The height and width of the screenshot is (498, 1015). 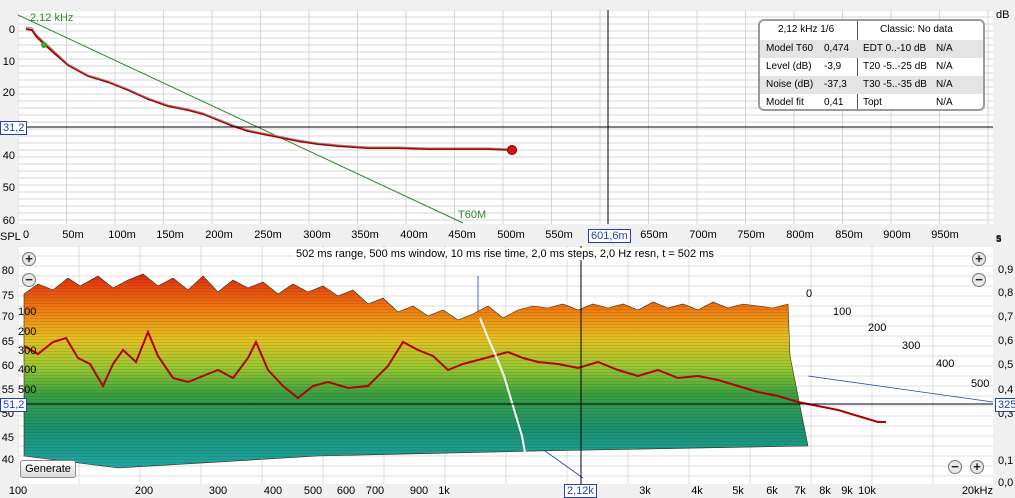 I want to click on decay-y-tick: 20, so click(x=8, y=93).